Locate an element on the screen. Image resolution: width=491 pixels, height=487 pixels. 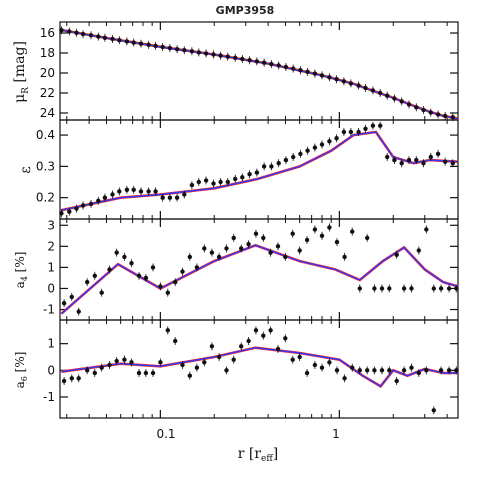
ylabel-a4-unit: [%] is located at coordinates (20, 264).